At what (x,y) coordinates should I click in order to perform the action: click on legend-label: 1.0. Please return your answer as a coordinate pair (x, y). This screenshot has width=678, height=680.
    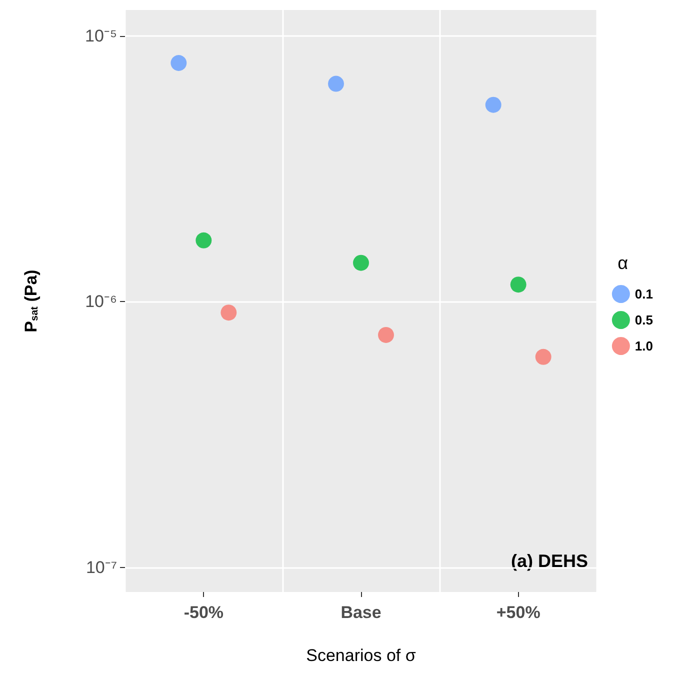
    Looking at the image, I should click on (644, 346).